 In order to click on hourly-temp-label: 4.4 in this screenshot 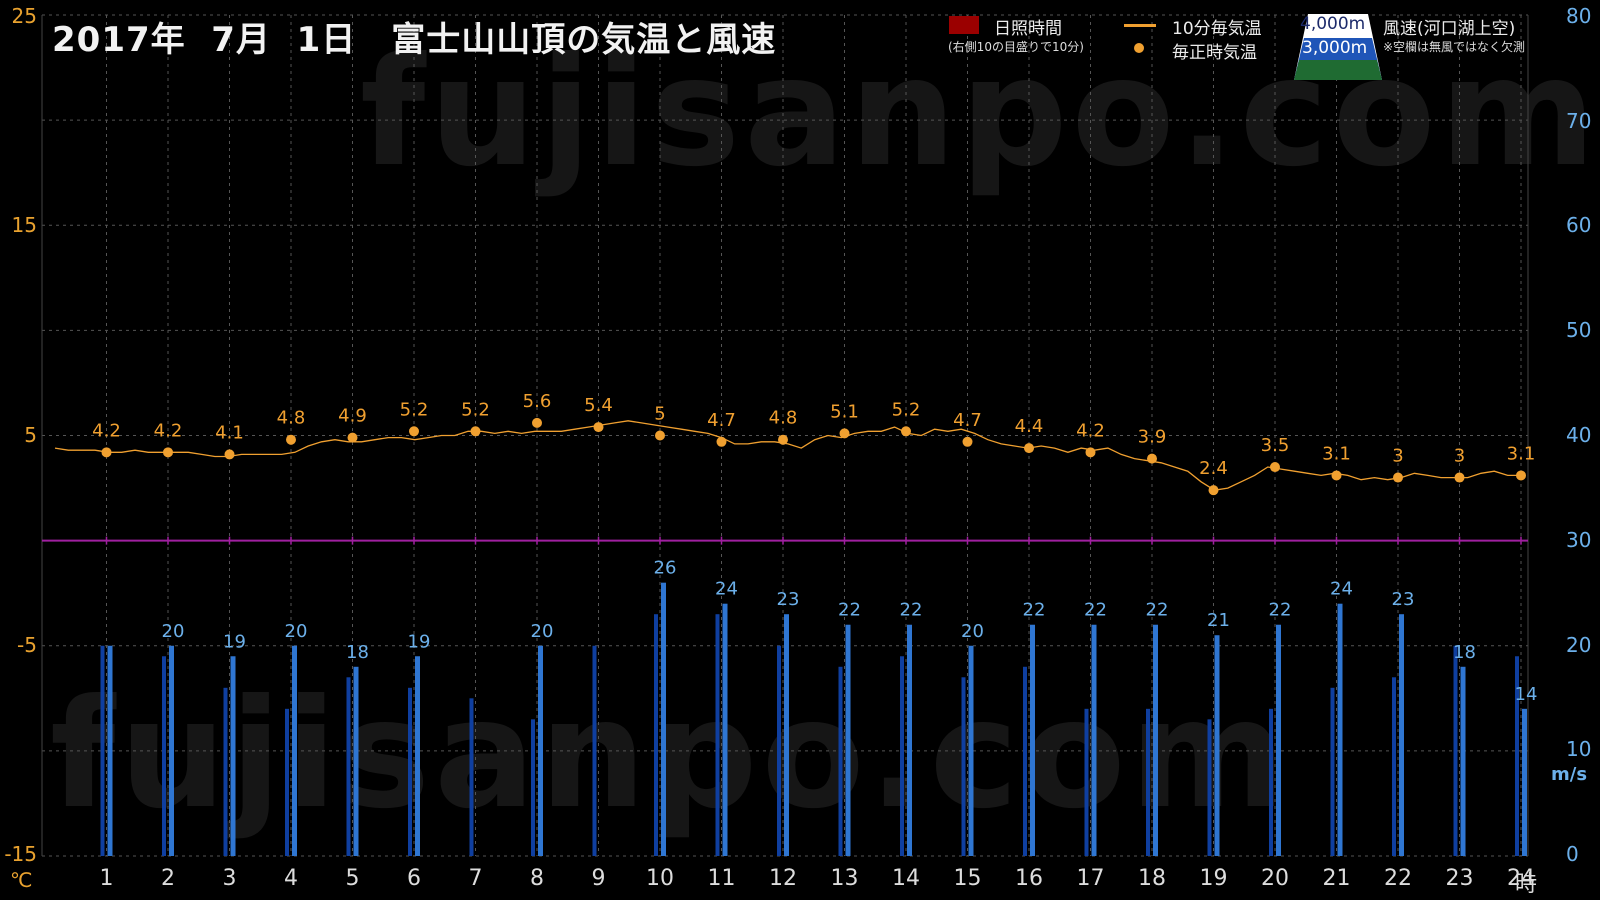, I will do `click(1029, 426)`.